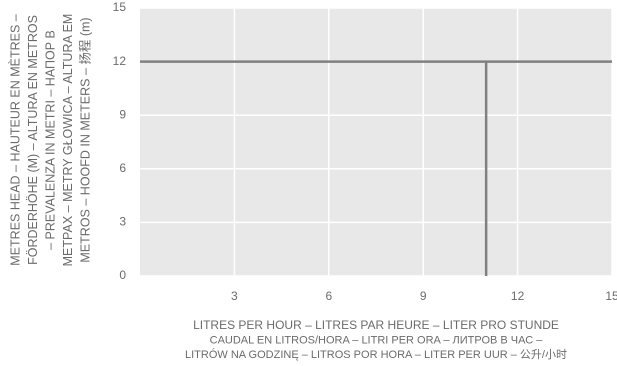 Image resolution: width=617 pixels, height=366 pixels. What do you see at coordinates (234, 296) in the screenshot?
I see `x-tick-label: 3` at bounding box center [234, 296].